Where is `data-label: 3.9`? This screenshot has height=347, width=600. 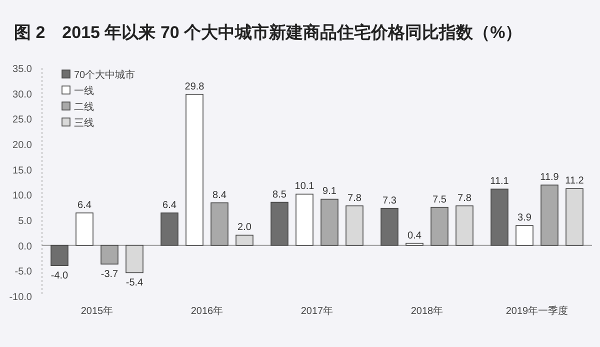
data-label: 3.9 is located at coordinates (525, 218).